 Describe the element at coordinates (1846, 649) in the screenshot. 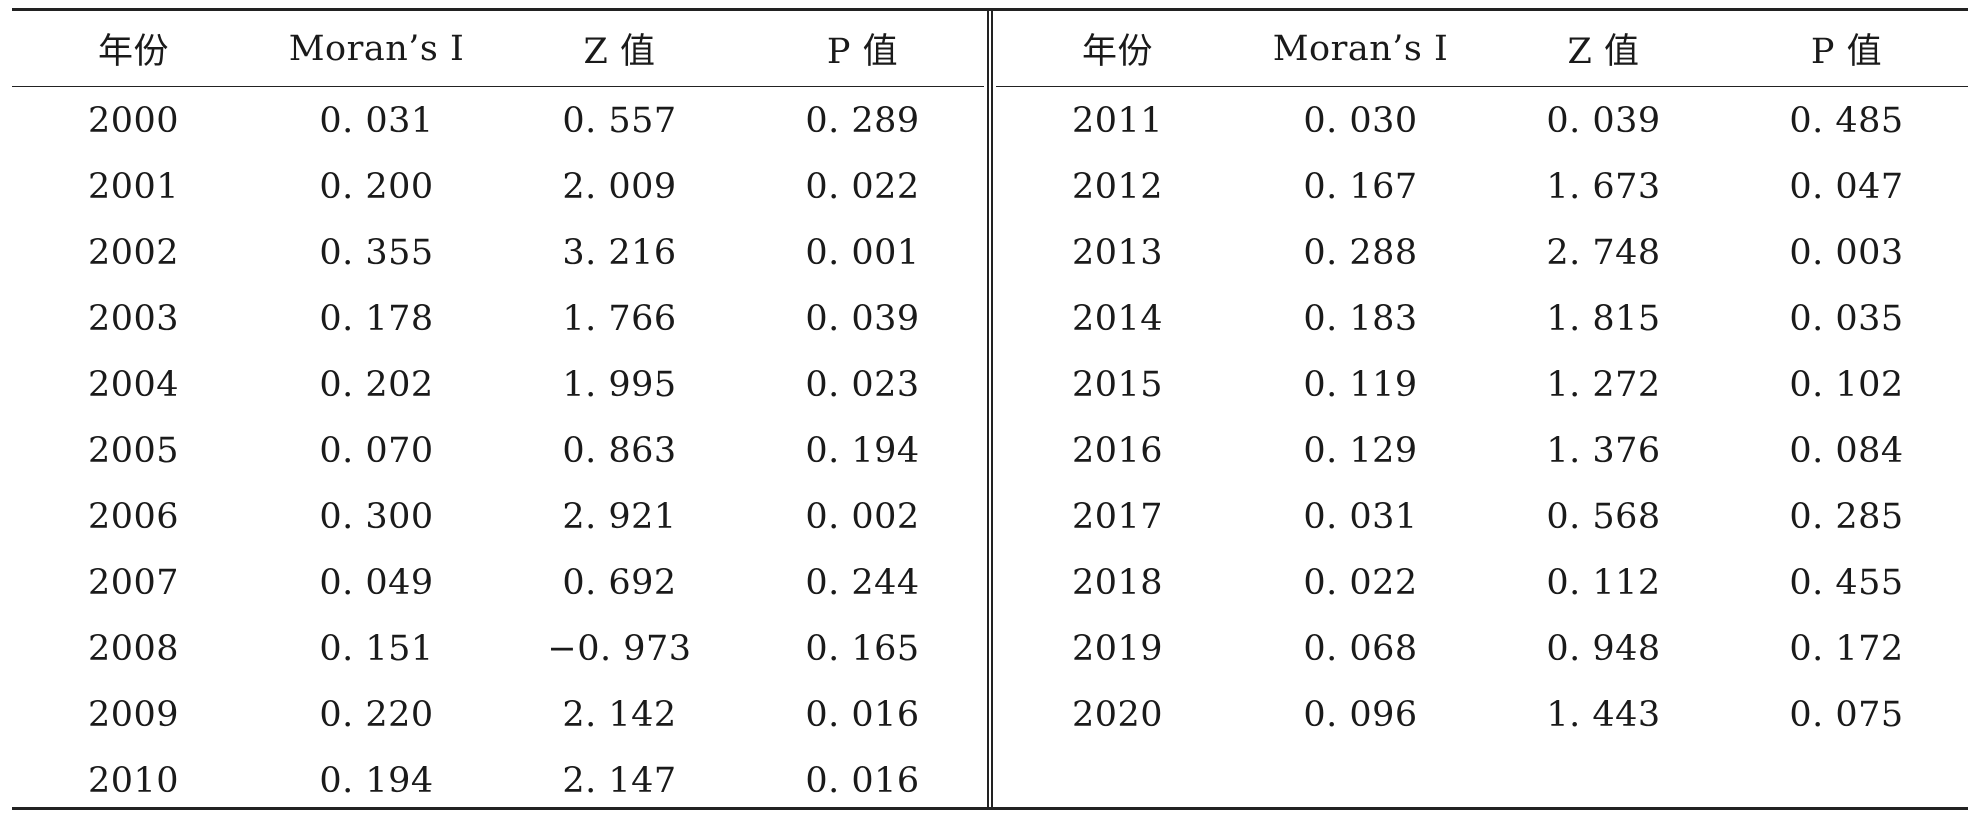

I see `cell-p-value: 0. 172` at that location.